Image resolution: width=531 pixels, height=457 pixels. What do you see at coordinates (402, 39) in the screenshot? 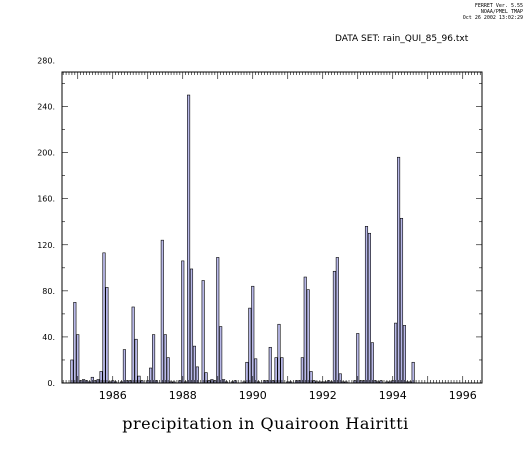
I see `dataset-label: DATA SET: rain_QUI_85_96.txt` at bounding box center [402, 39].